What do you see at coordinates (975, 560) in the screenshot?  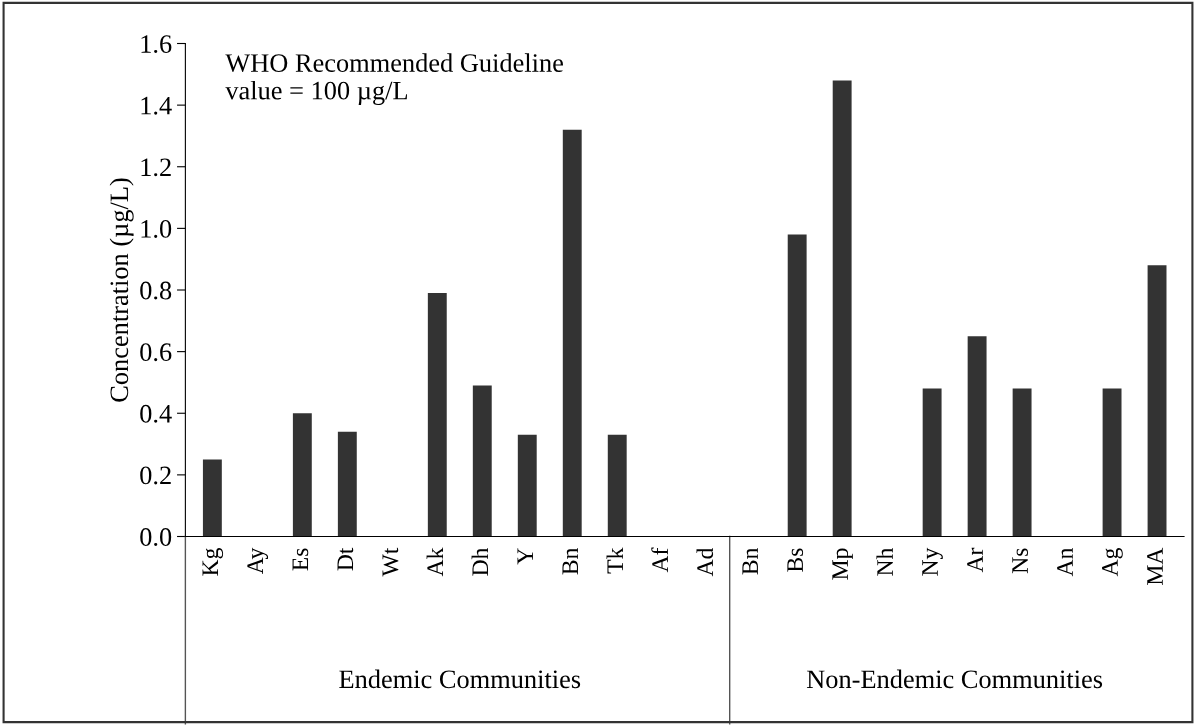 I see `x-tick-label: Ar` at bounding box center [975, 560].